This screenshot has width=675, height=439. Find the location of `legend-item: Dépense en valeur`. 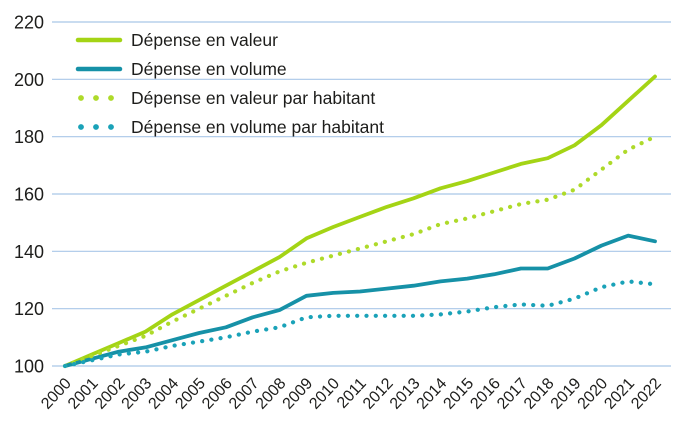

legend-item: Dépense en valeur is located at coordinates (176, 40).